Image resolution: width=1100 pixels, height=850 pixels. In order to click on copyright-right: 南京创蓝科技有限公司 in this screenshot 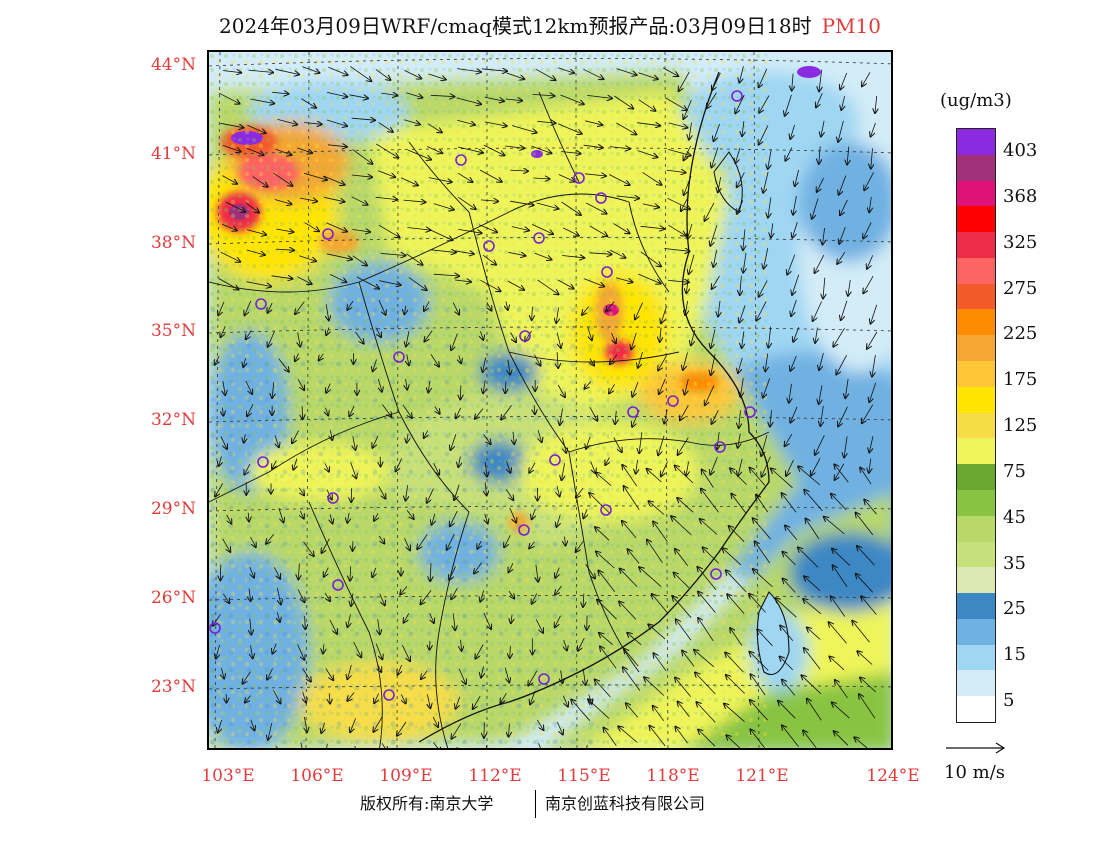, I will do `click(625, 803)`.